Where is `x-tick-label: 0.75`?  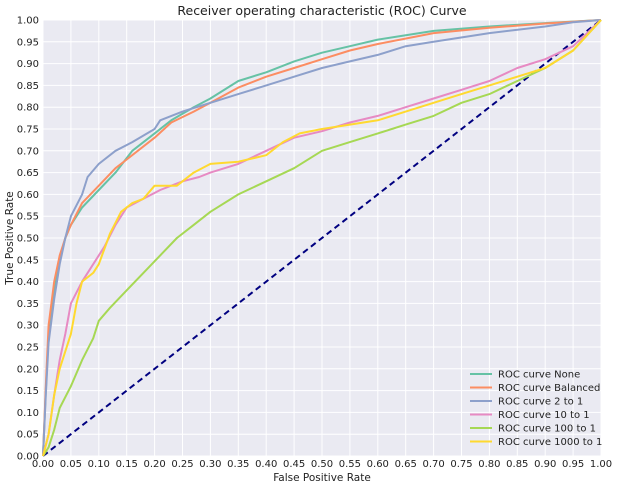
x-tick-label: 0.75 is located at coordinates (461, 464).